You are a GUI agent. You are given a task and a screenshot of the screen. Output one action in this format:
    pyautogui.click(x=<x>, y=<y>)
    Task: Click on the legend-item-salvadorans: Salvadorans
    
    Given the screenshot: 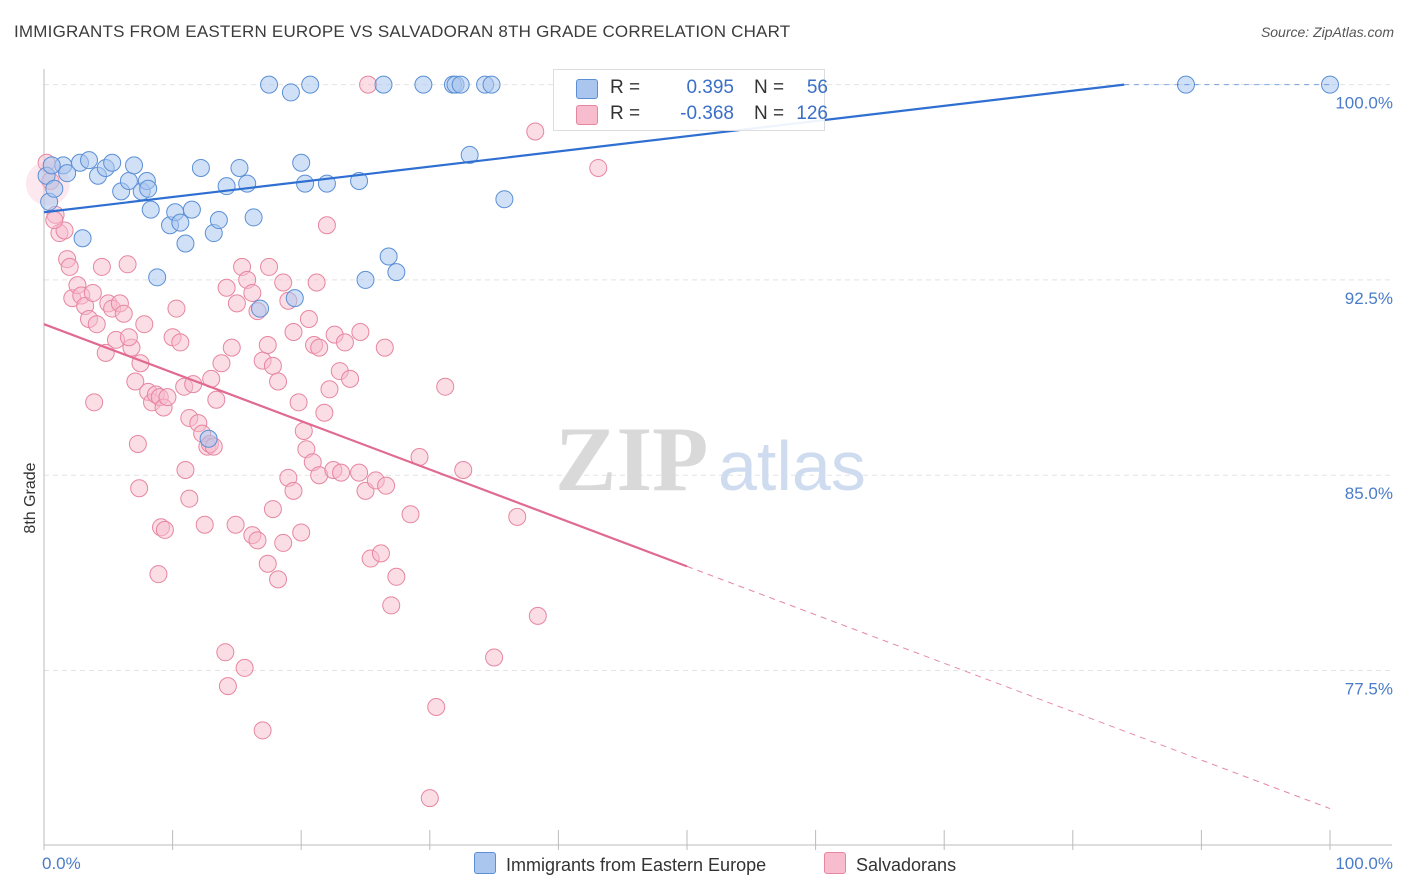 What is the action you would take?
    pyautogui.click(x=890, y=864)
    